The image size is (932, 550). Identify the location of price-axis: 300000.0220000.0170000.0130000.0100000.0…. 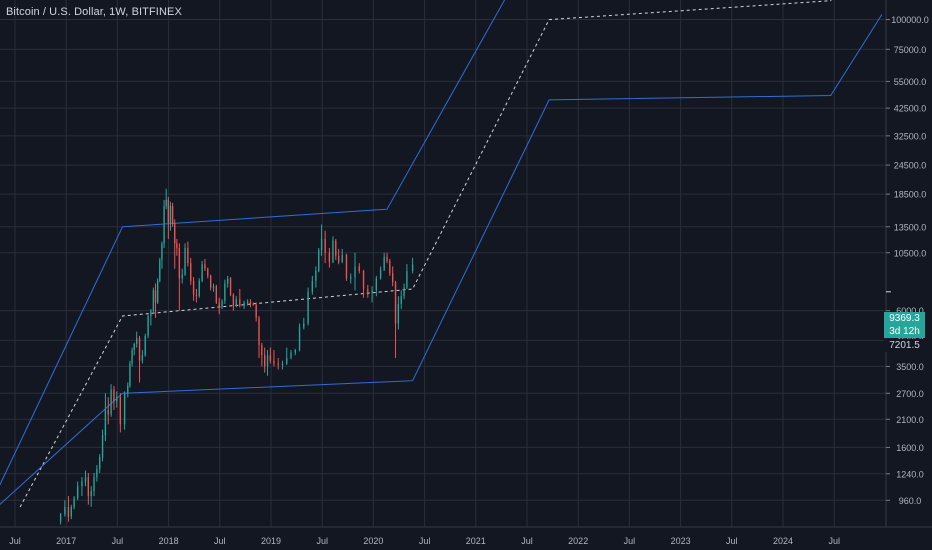
(907, 253).